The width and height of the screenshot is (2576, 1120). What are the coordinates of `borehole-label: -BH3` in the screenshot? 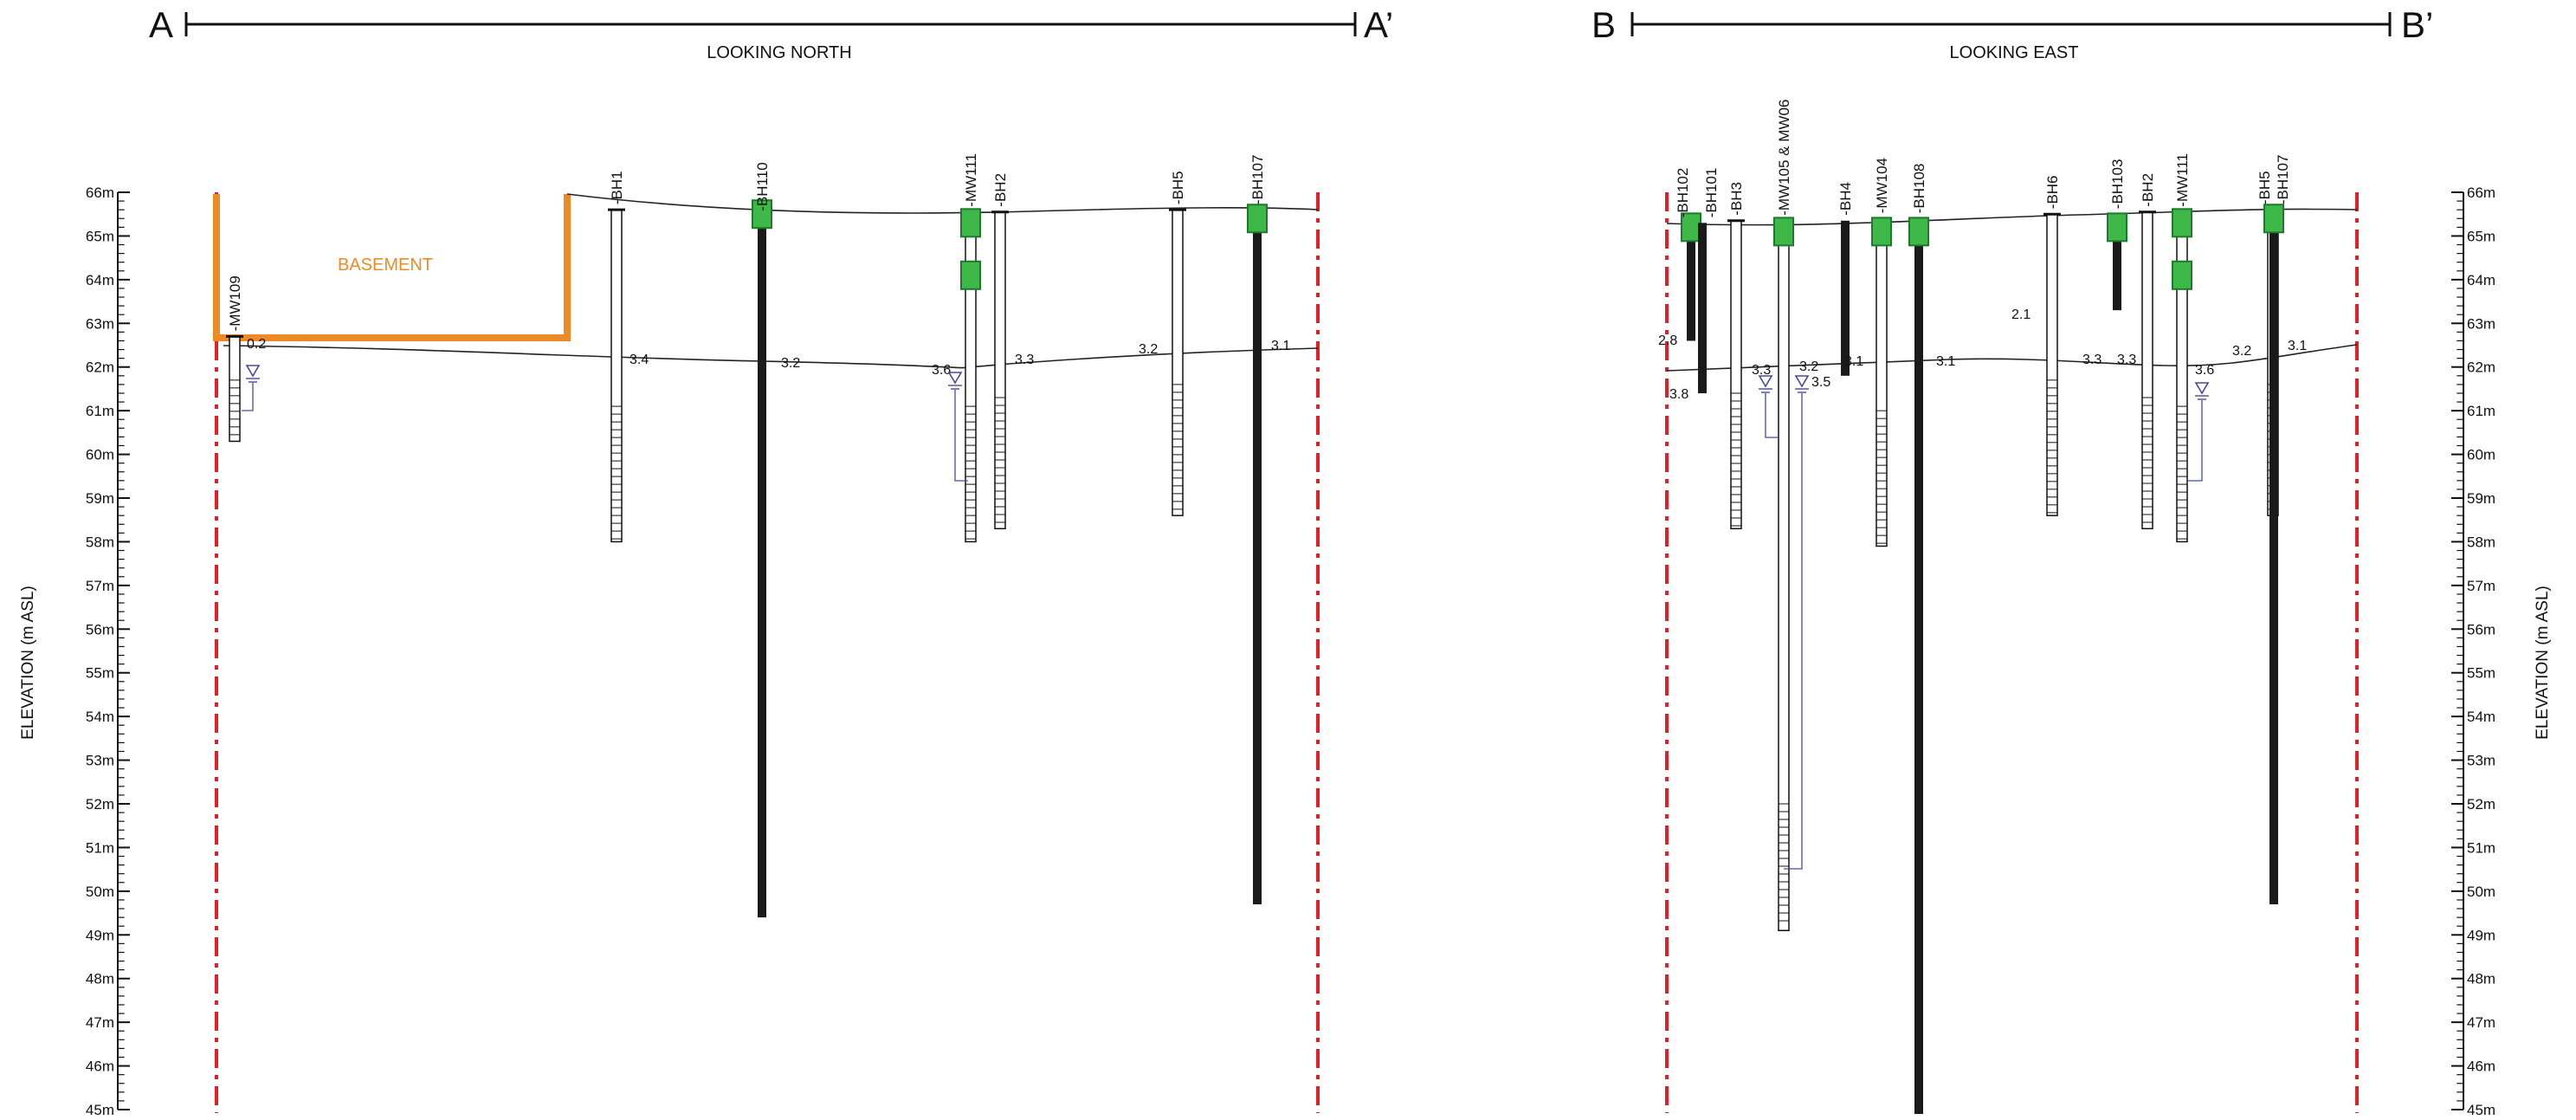 It's located at (1737, 199).